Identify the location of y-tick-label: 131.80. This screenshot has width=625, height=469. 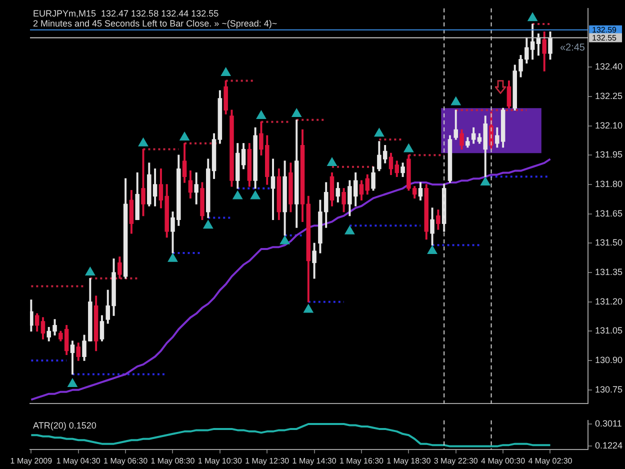
(609, 183).